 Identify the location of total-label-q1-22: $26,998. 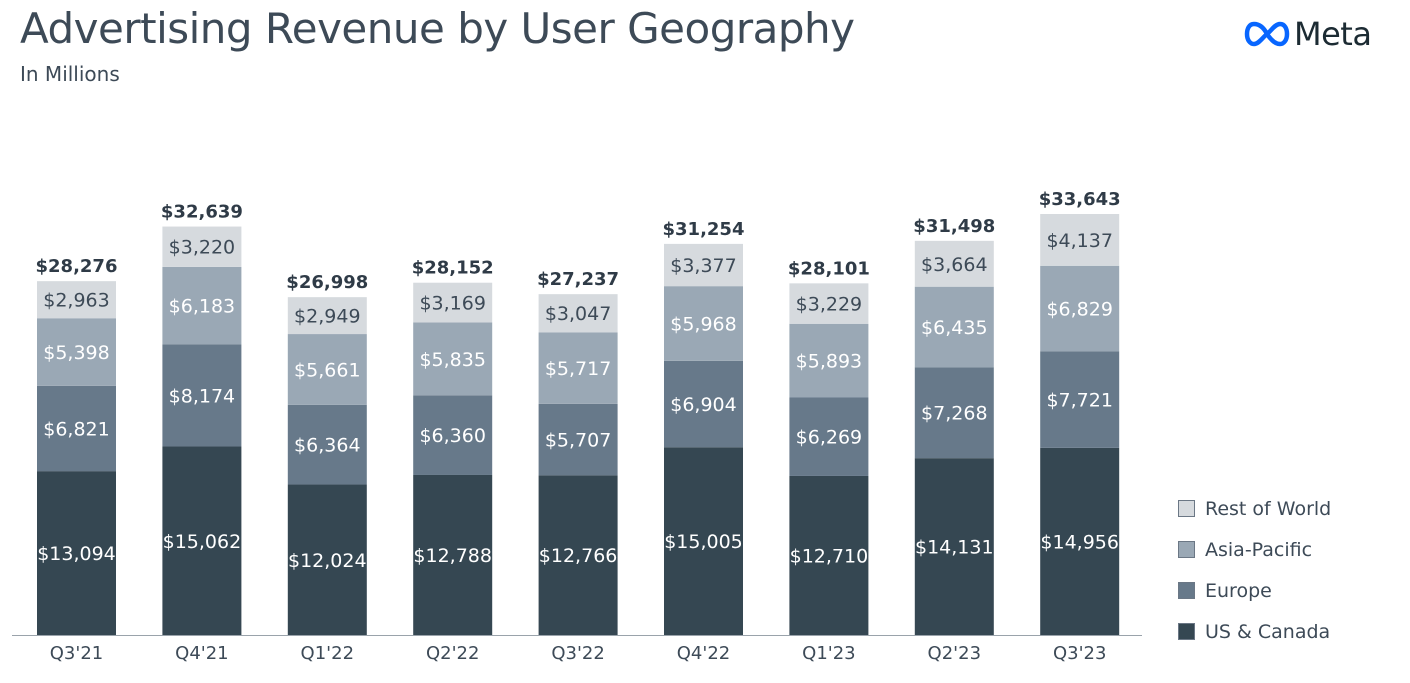
(327, 282).